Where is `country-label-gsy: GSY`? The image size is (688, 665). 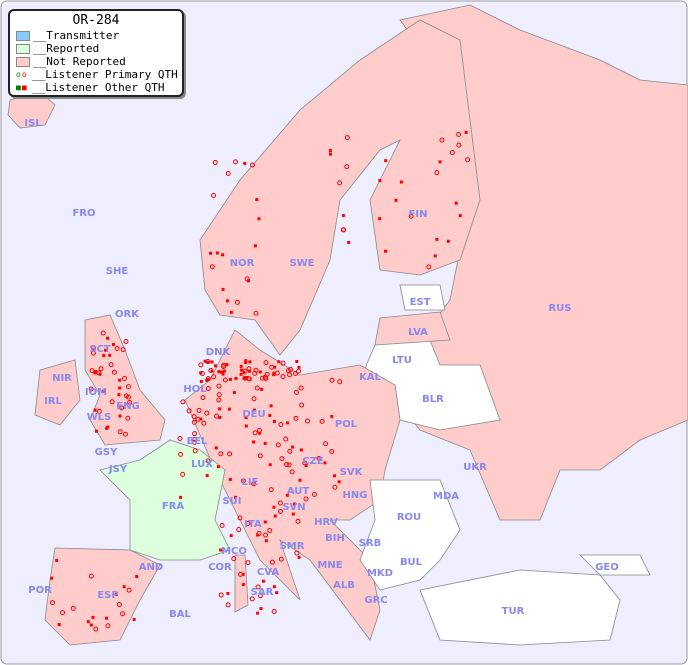 country-label-gsy: GSY is located at coordinates (106, 452).